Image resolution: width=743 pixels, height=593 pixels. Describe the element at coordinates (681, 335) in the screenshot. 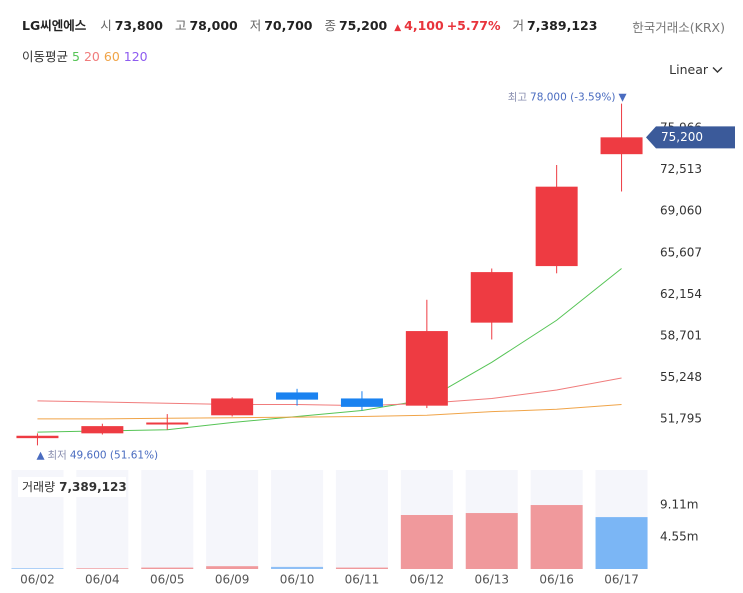

I see `y-tick-label: 58,701` at that location.